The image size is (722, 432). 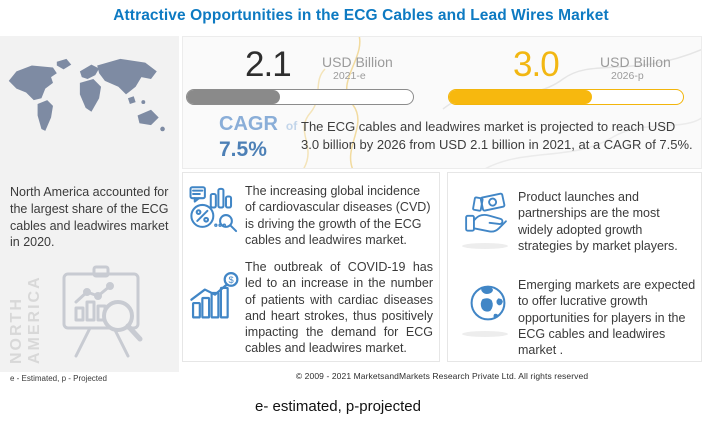 I want to click on stat-2021-unit: USD Billion 2021-e, so click(x=357, y=68).